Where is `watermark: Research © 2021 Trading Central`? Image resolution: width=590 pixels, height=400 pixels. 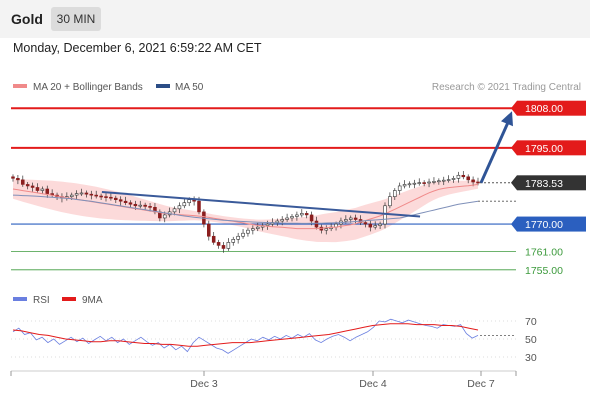 watermark: Research © 2021 Trading Central is located at coordinates (506, 87).